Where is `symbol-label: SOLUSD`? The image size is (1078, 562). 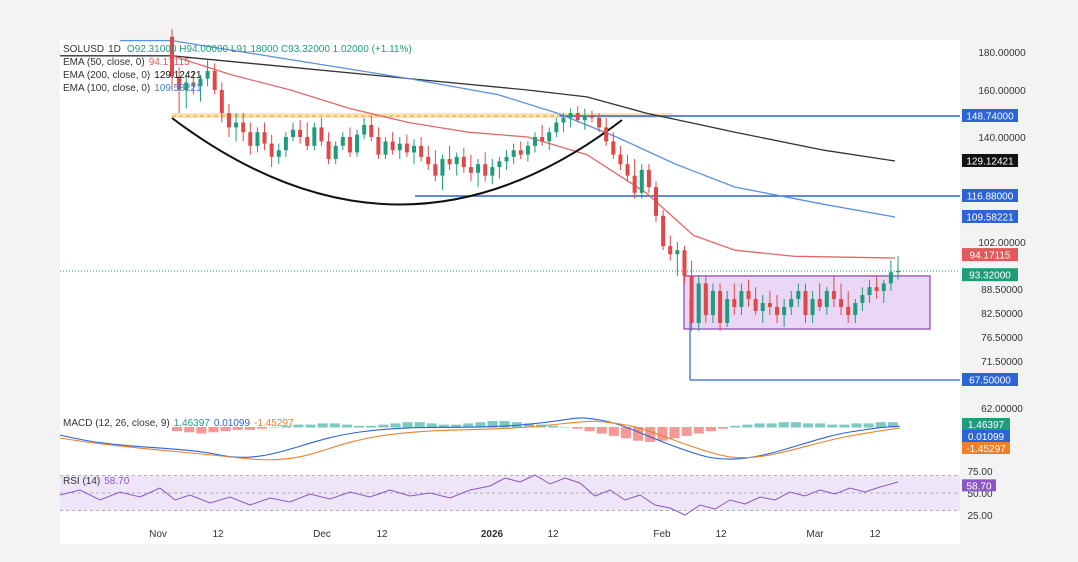
symbol-label: SOLUSD is located at coordinates (83, 49).